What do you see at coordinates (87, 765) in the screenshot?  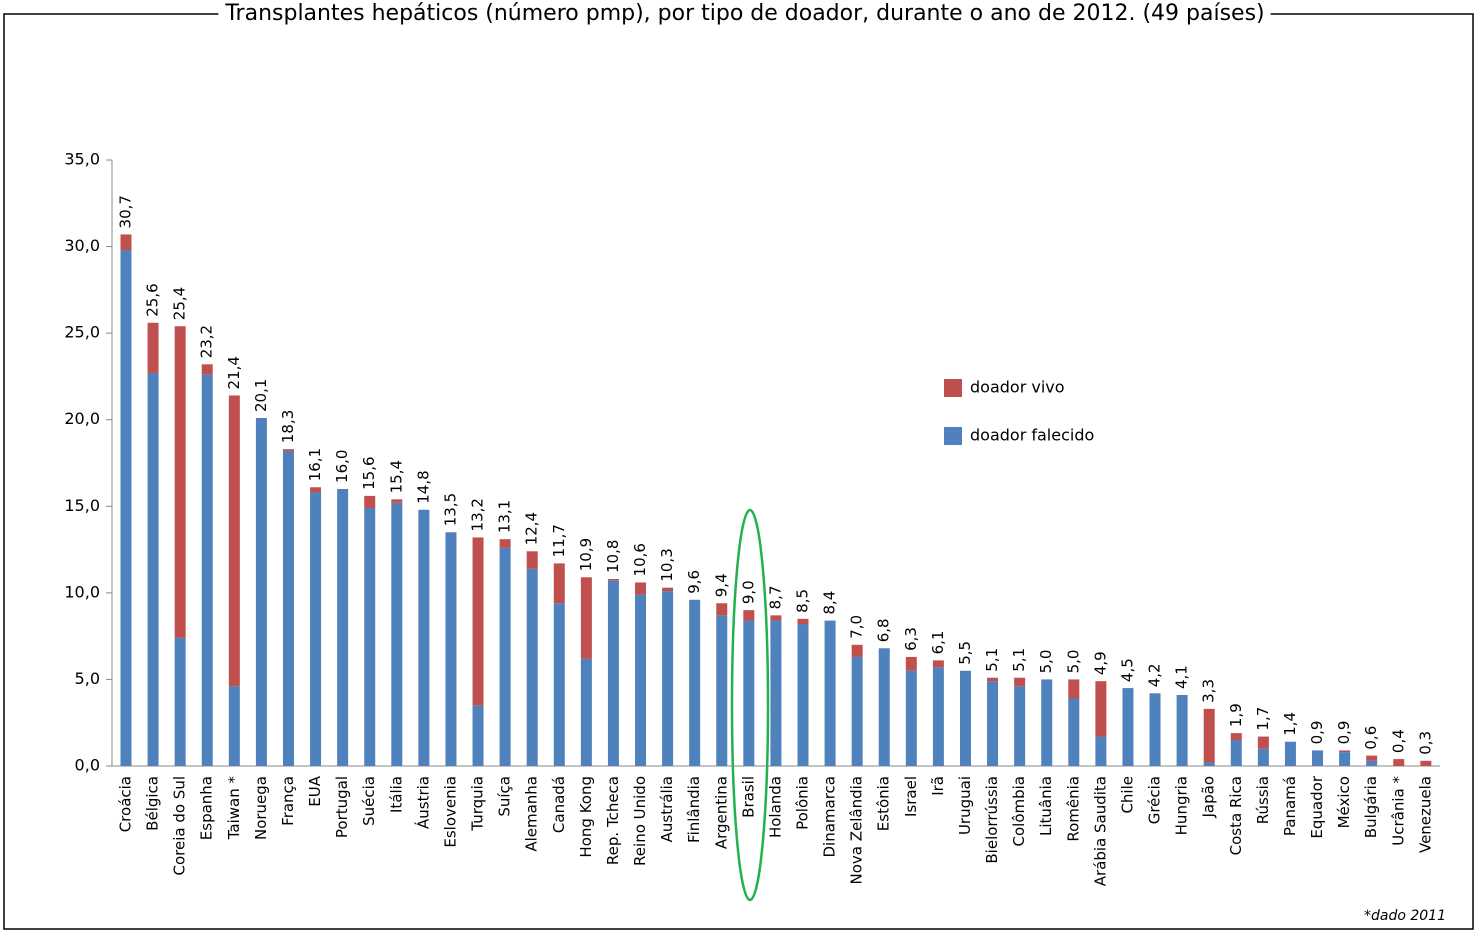 I see `y-tick-label: 0,0` at bounding box center [87, 765].